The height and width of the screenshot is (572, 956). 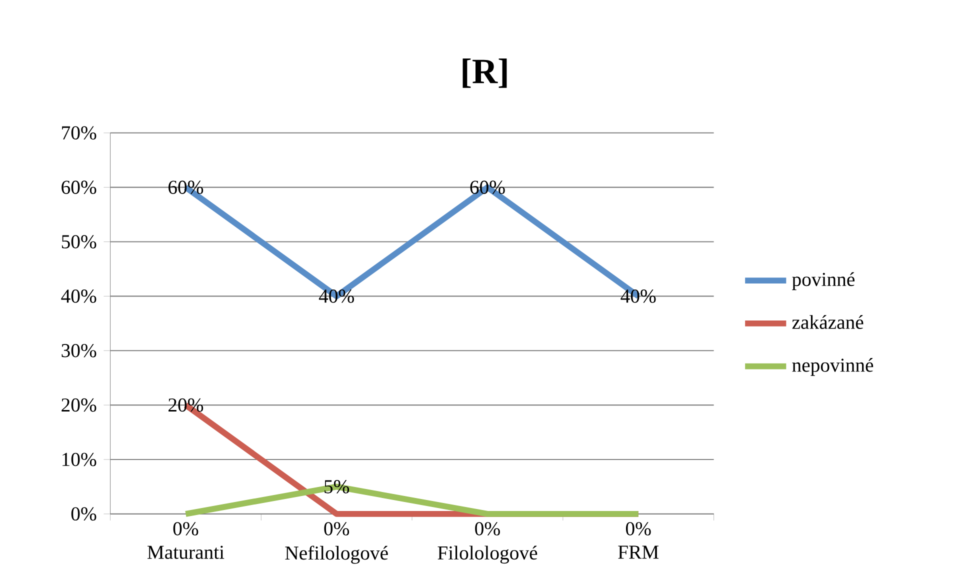 What do you see at coordinates (79, 241) in the screenshot?
I see `y-tick-label: 50%` at bounding box center [79, 241].